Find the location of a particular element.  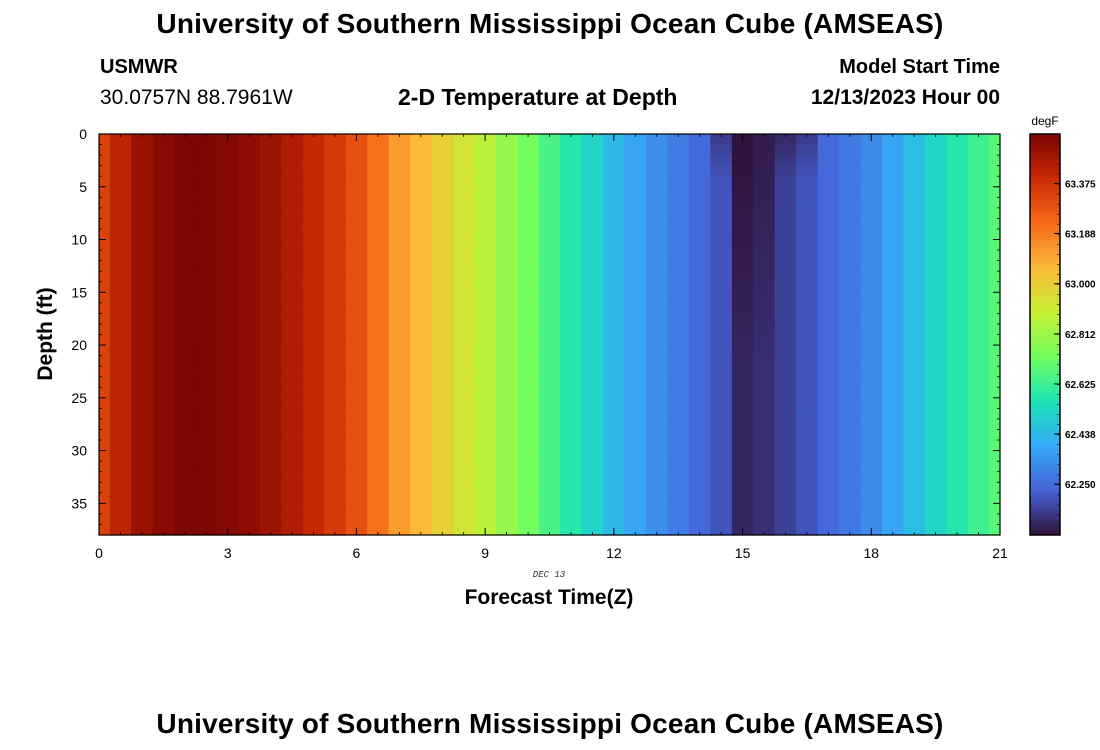

colorbar-unit: degF is located at coordinates (1044, 121).